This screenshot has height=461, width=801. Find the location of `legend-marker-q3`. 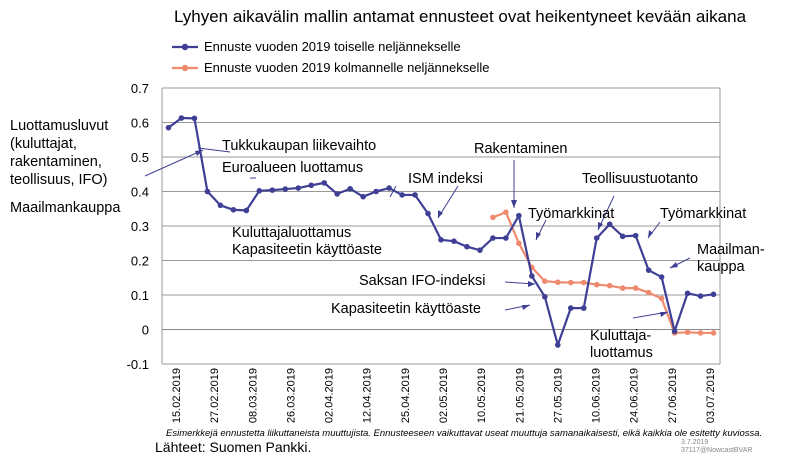

legend-marker-q3 is located at coordinates (185, 68).